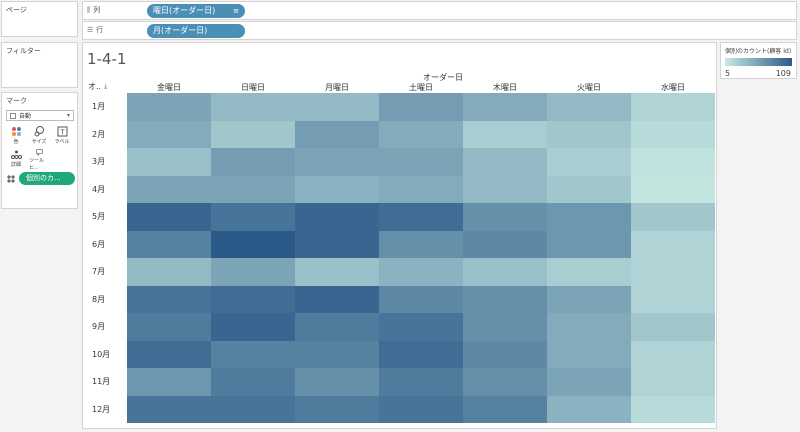  What do you see at coordinates (39, 19) in the screenshot?
I see `pages-card: ページ` at bounding box center [39, 19].